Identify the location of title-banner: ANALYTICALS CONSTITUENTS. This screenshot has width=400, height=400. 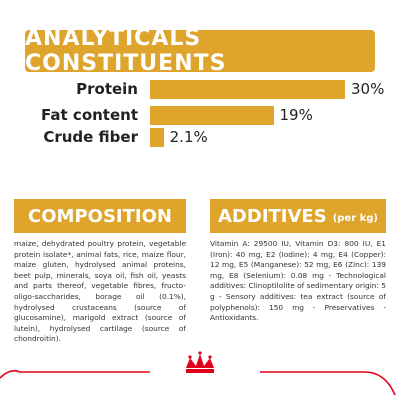
(200, 51).